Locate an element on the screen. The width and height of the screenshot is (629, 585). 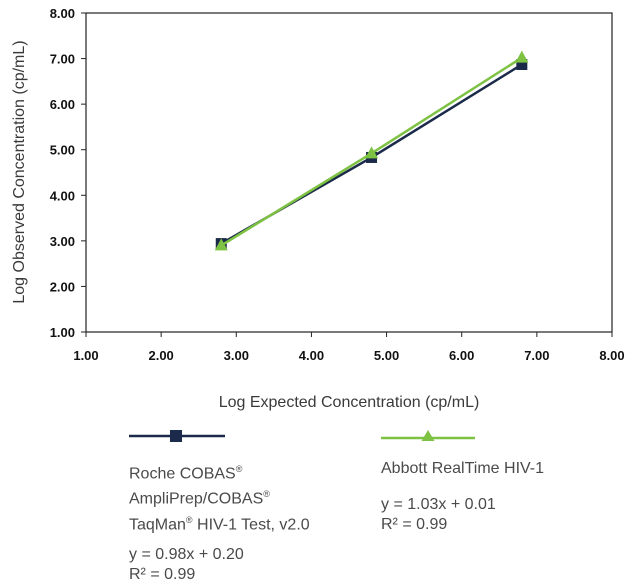
data-point-square is located at coordinates (522, 64).